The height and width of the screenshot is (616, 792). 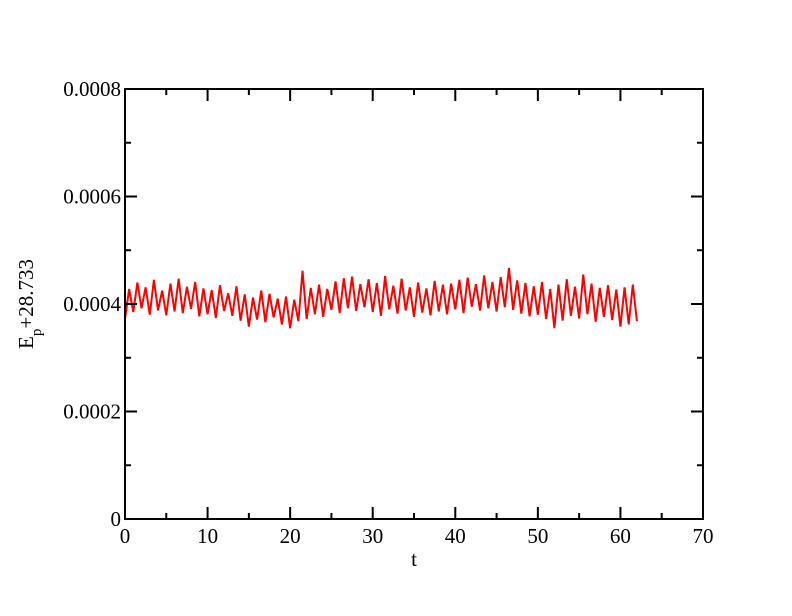 What do you see at coordinates (290, 536) in the screenshot?
I see `x-tick-label: 20` at bounding box center [290, 536].